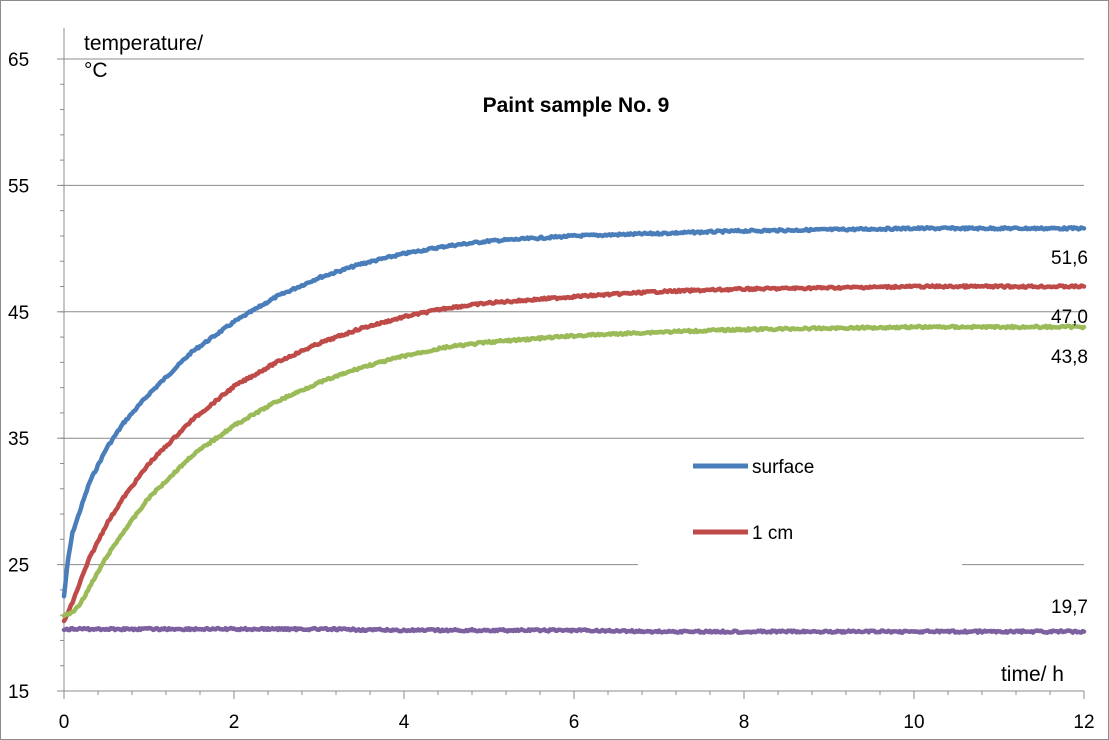 This screenshot has height=740, width=1109. I want to click on legend-label-surface: surface, so click(783, 467).